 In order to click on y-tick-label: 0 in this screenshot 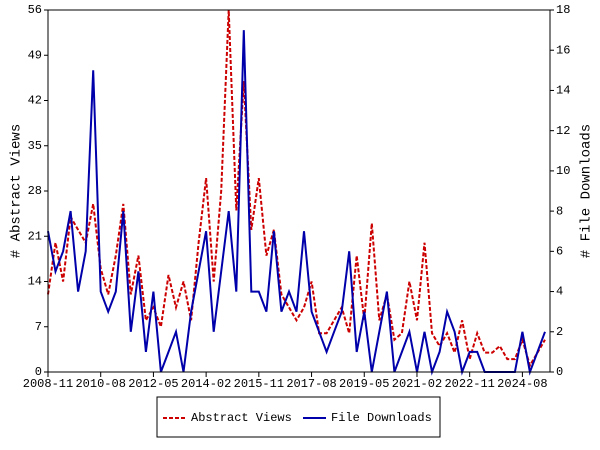, I will do `click(38, 372)`.